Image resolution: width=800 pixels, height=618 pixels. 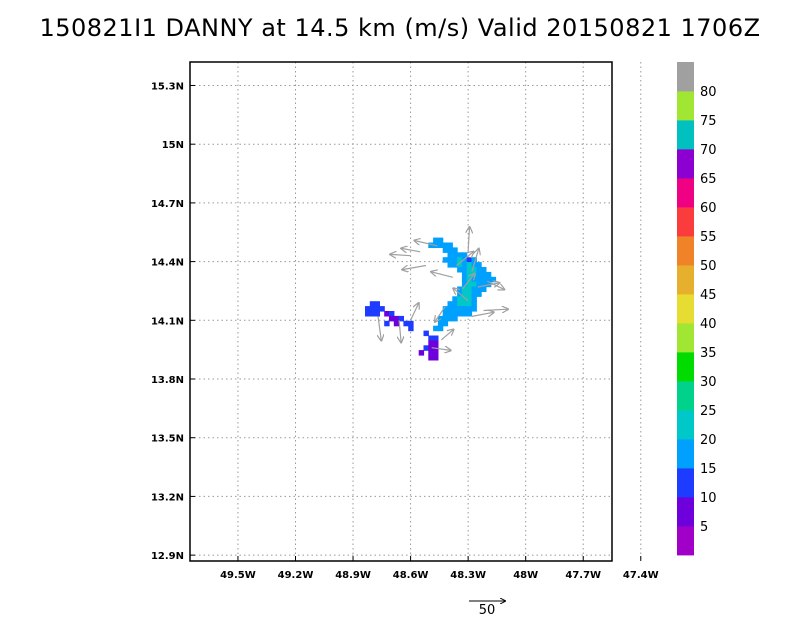 What do you see at coordinates (708, 92) in the screenshot?
I see `colorbar-label: 80` at bounding box center [708, 92].